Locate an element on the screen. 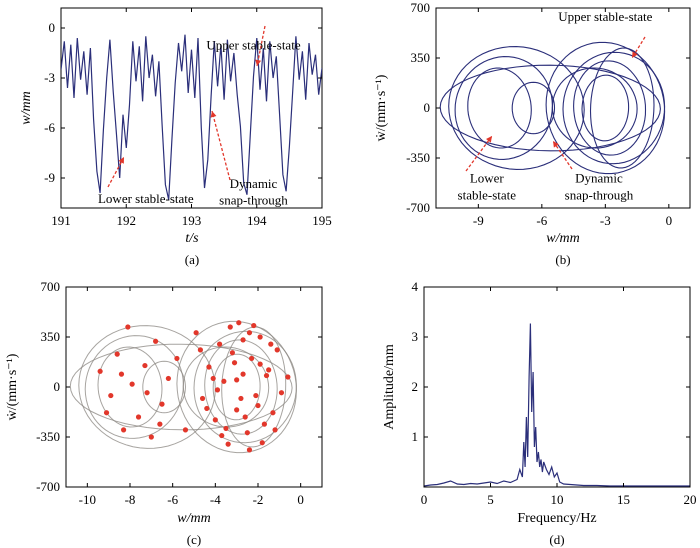 This screenshot has height=548, width=700. series-line is located at coordinates (557, 405).